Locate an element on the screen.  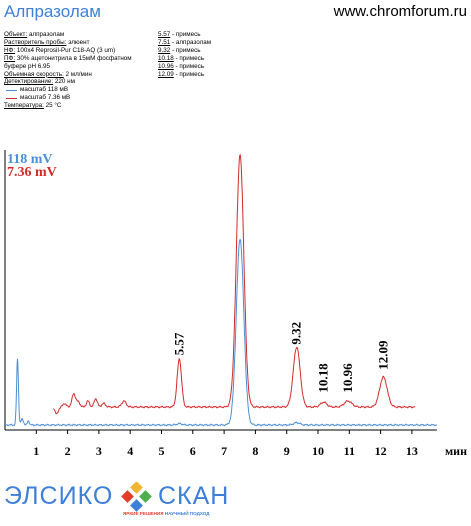
x-tick-label: 3 is located at coordinates (99, 451).